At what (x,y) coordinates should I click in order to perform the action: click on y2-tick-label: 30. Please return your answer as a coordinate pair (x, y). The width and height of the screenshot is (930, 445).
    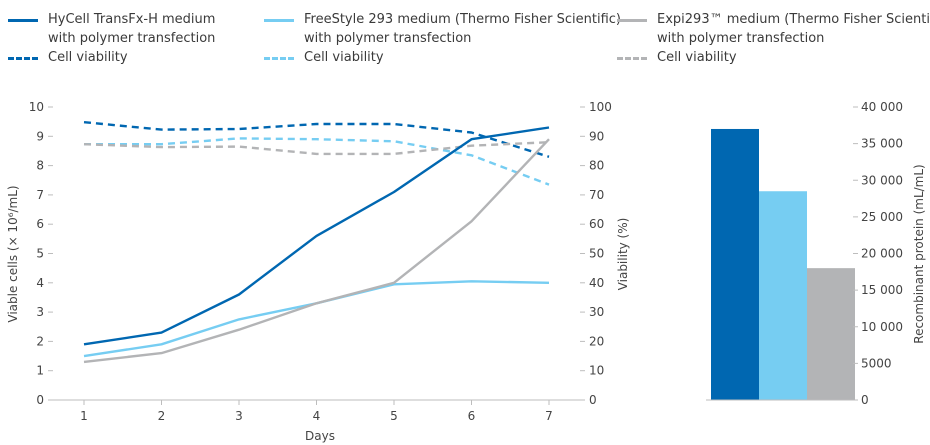
    Looking at the image, I should click on (596, 312).